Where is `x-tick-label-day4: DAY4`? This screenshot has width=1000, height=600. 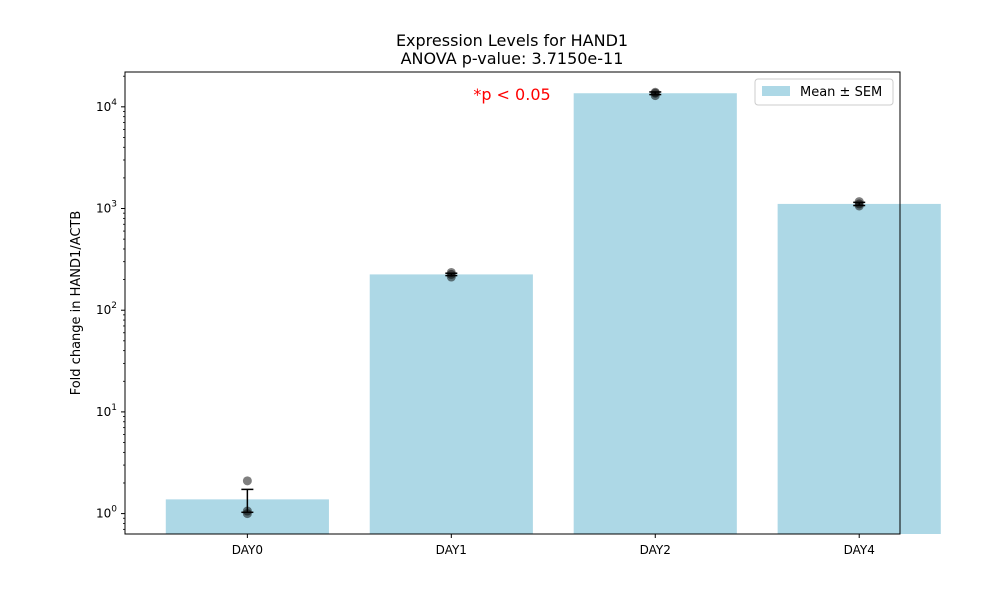
x-tick-label-day4: DAY4 is located at coordinates (859, 550).